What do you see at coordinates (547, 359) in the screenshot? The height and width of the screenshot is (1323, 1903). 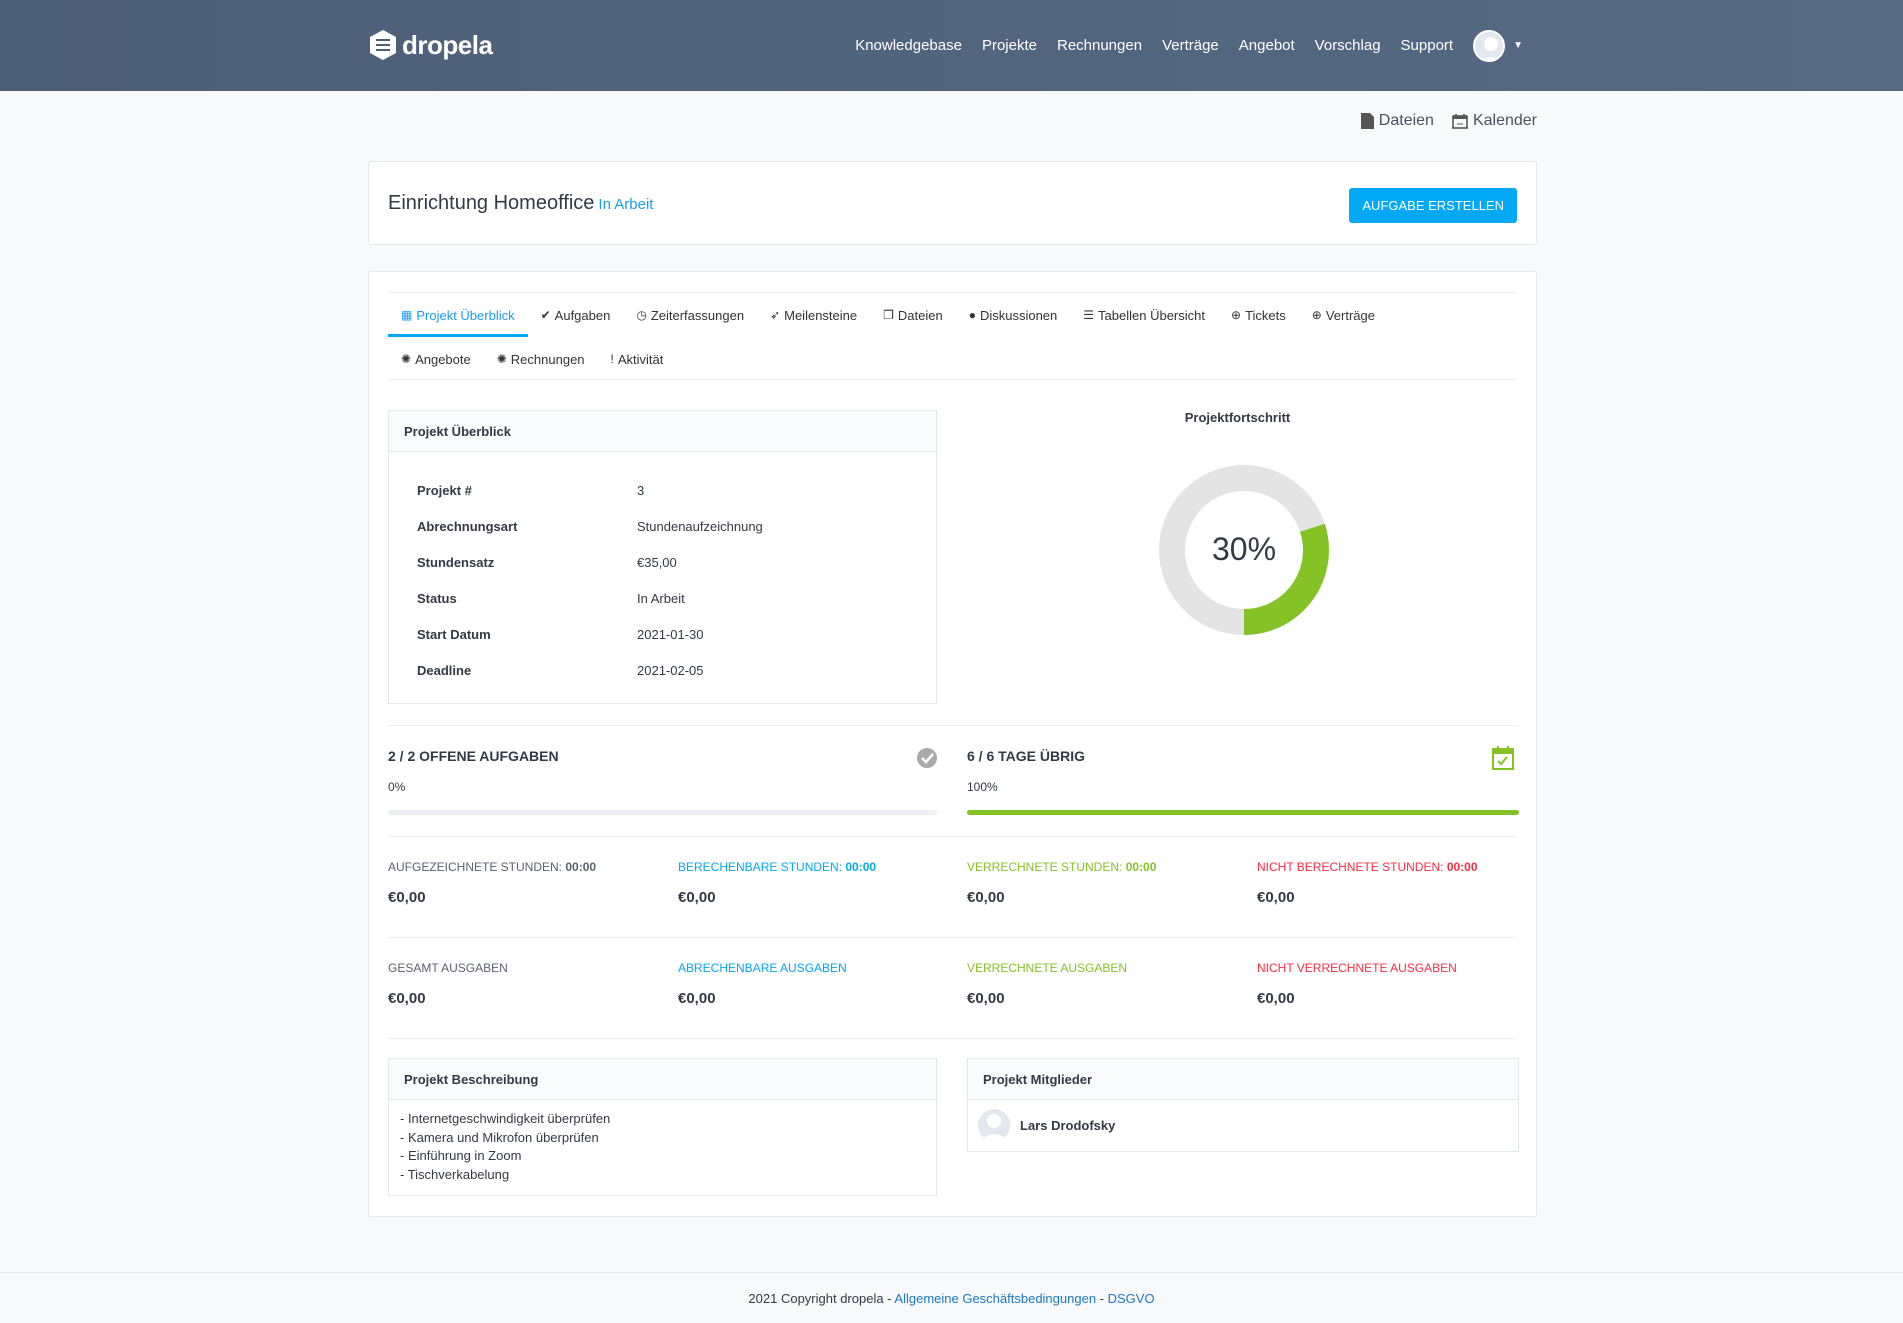 I see `tab-label: Rechnungen` at bounding box center [547, 359].